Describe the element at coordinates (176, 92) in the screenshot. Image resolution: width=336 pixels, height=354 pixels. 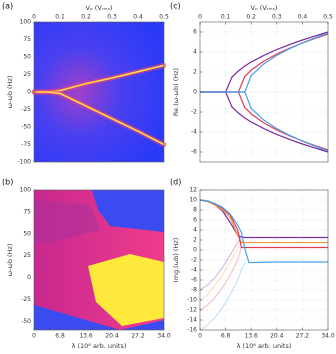
I see `y-axis-label: Re.(ω-ωb) (Hz)` at that location.